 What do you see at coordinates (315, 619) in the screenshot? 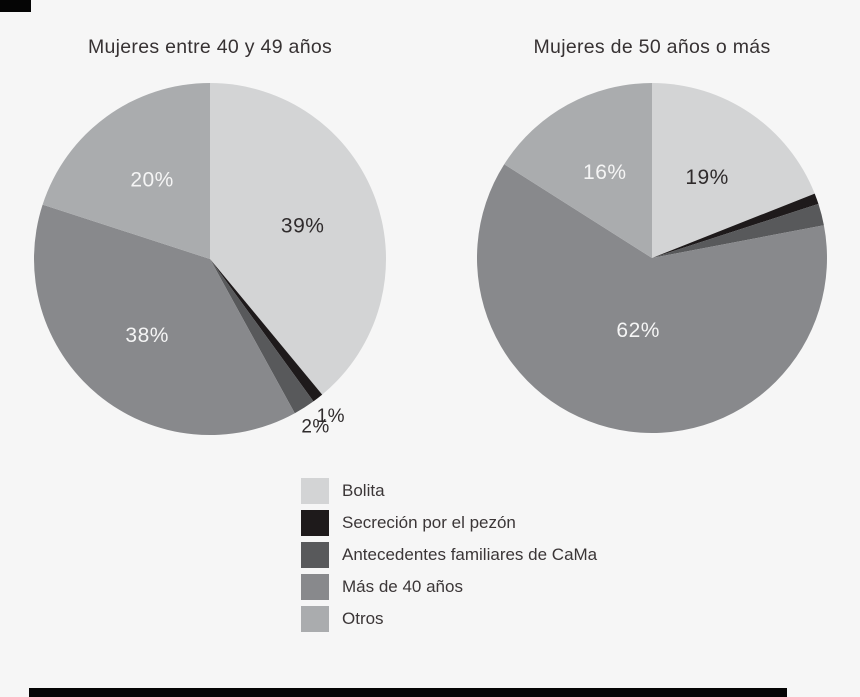
I see `legend-swatch-otros` at bounding box center [315, 619].